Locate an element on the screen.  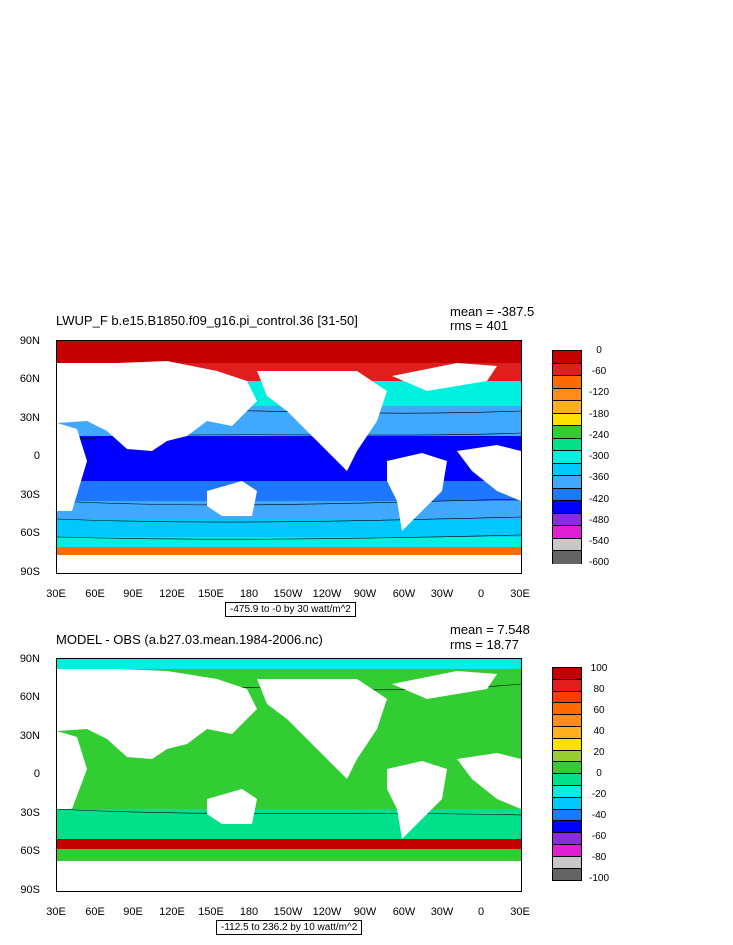
colorbar-label: -180 is located at coordinates (598, 414).